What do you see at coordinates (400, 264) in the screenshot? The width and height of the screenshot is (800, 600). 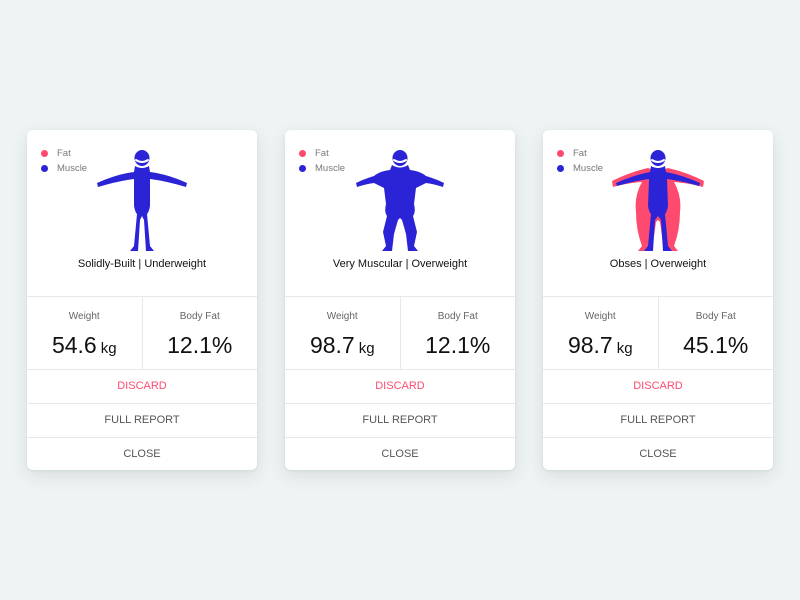 I see `body-type-label: Very Muscular | Overweight` at bounding box center [400, 264].